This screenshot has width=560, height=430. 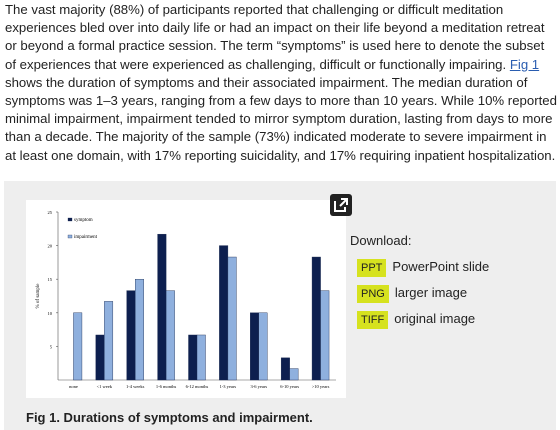 I want to click on legend-label: impairment, so click(x=86, y=237).